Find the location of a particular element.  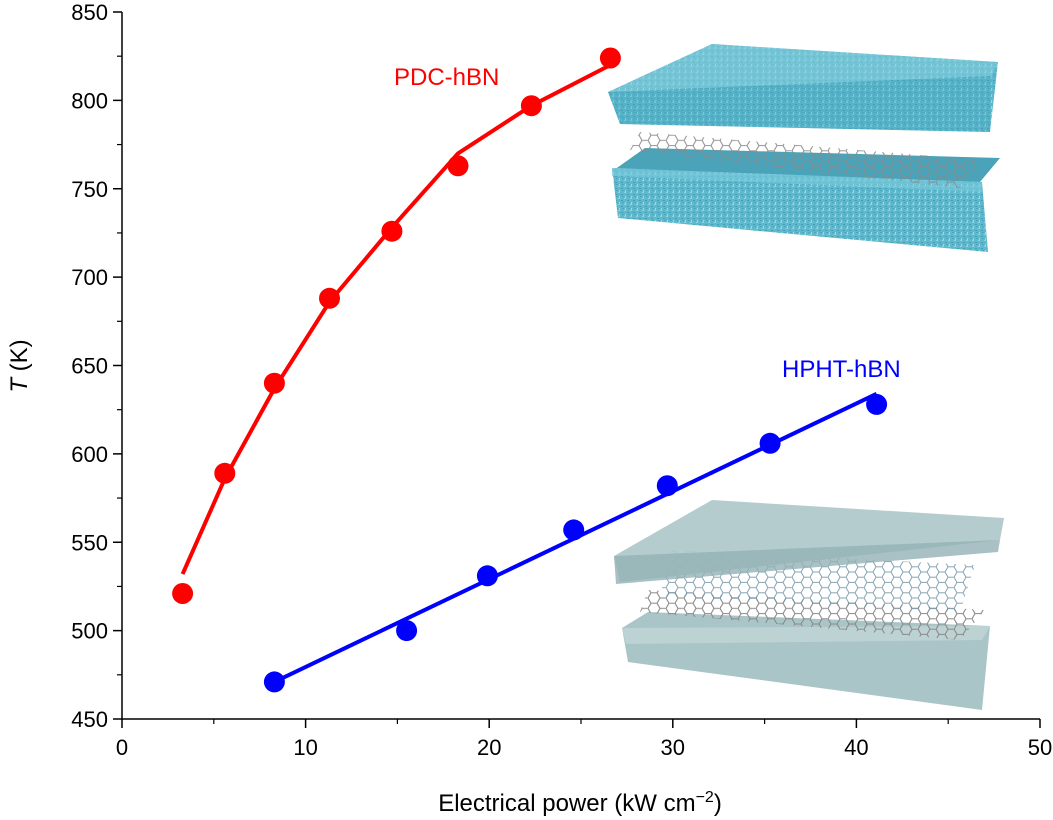

y-tick-label: 450 is located at coordinates (89, 719).